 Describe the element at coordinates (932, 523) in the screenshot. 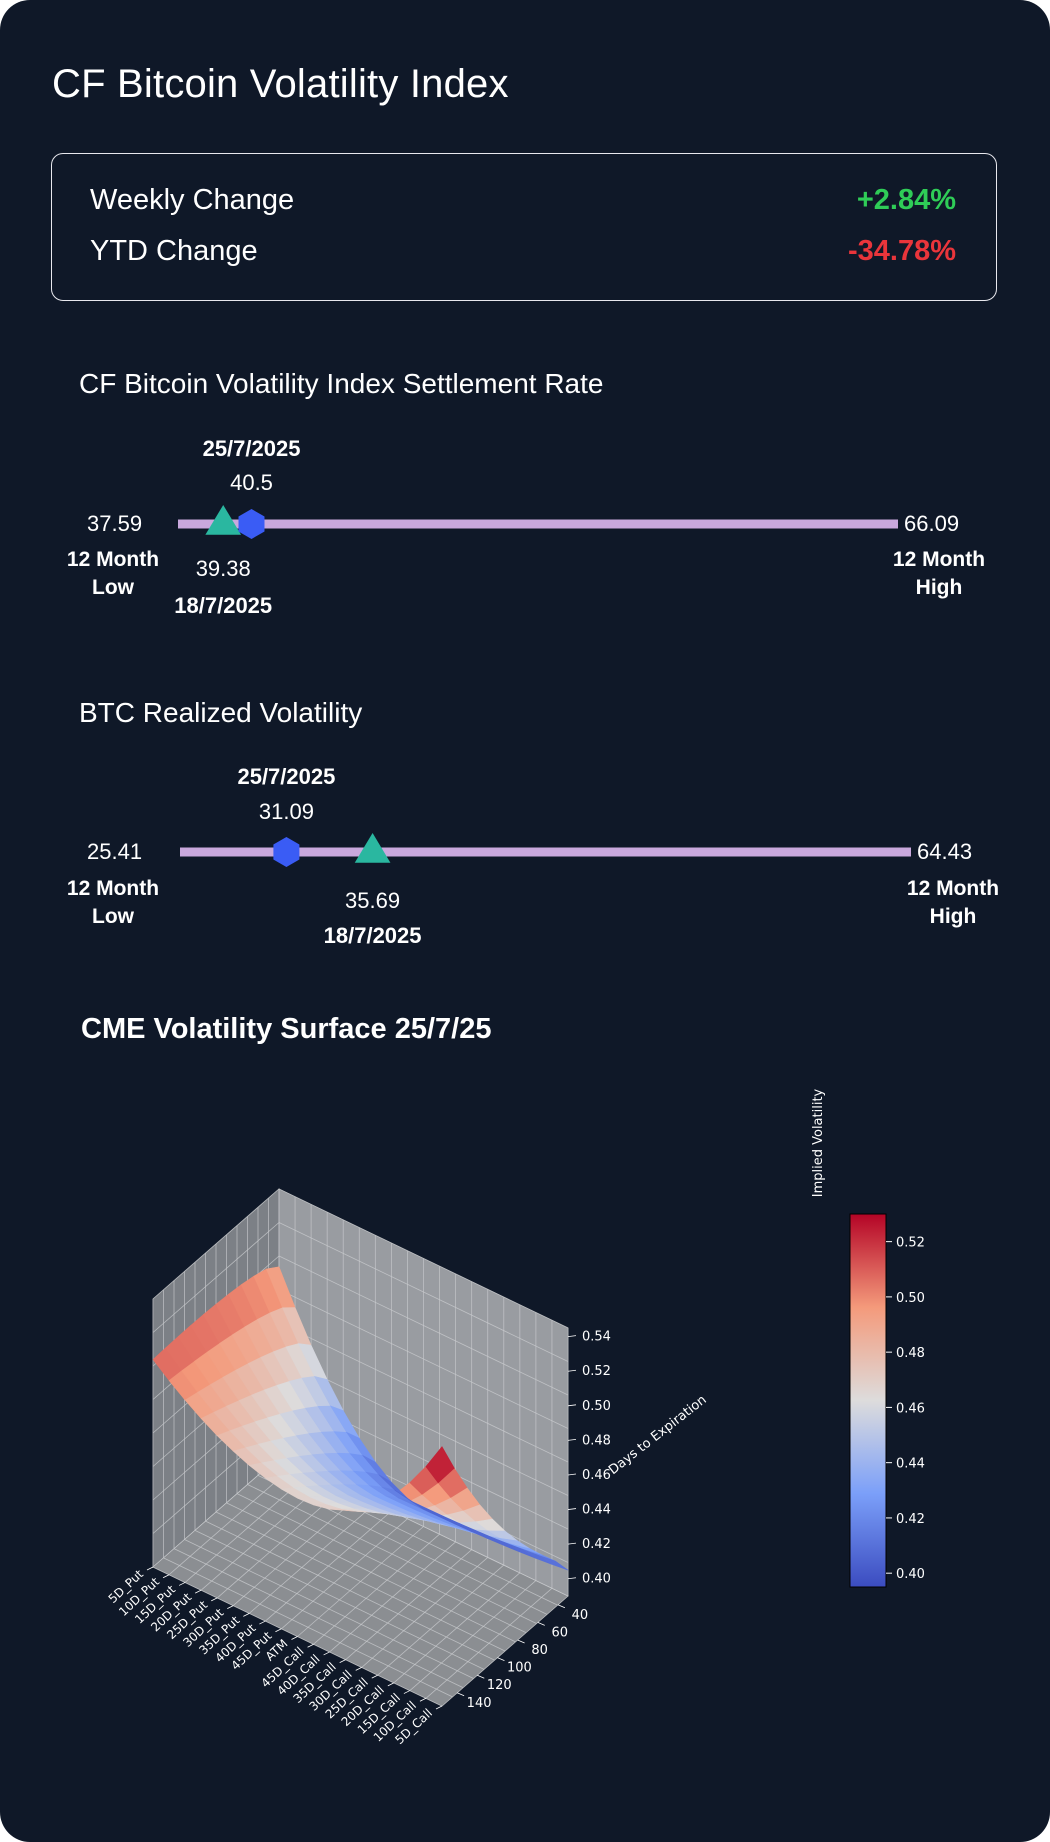

I see `bvx-high-value: 66.09` at that location.